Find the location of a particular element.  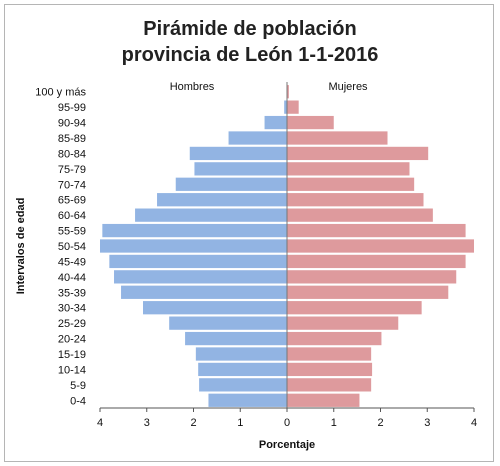

y-tick-label: 25-29 is located at coordinates (72, 324).